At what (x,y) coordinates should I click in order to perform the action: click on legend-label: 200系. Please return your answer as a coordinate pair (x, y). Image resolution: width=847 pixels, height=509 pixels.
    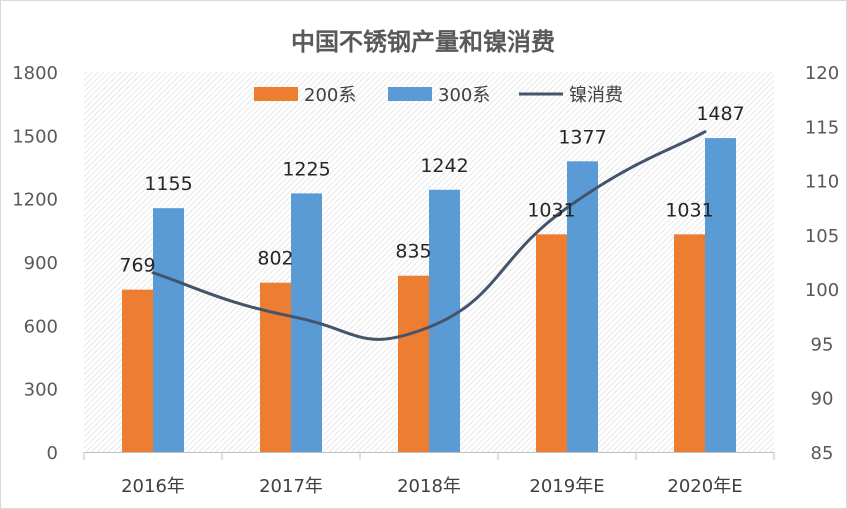
    Looking at the image, I should click on (330, 95).